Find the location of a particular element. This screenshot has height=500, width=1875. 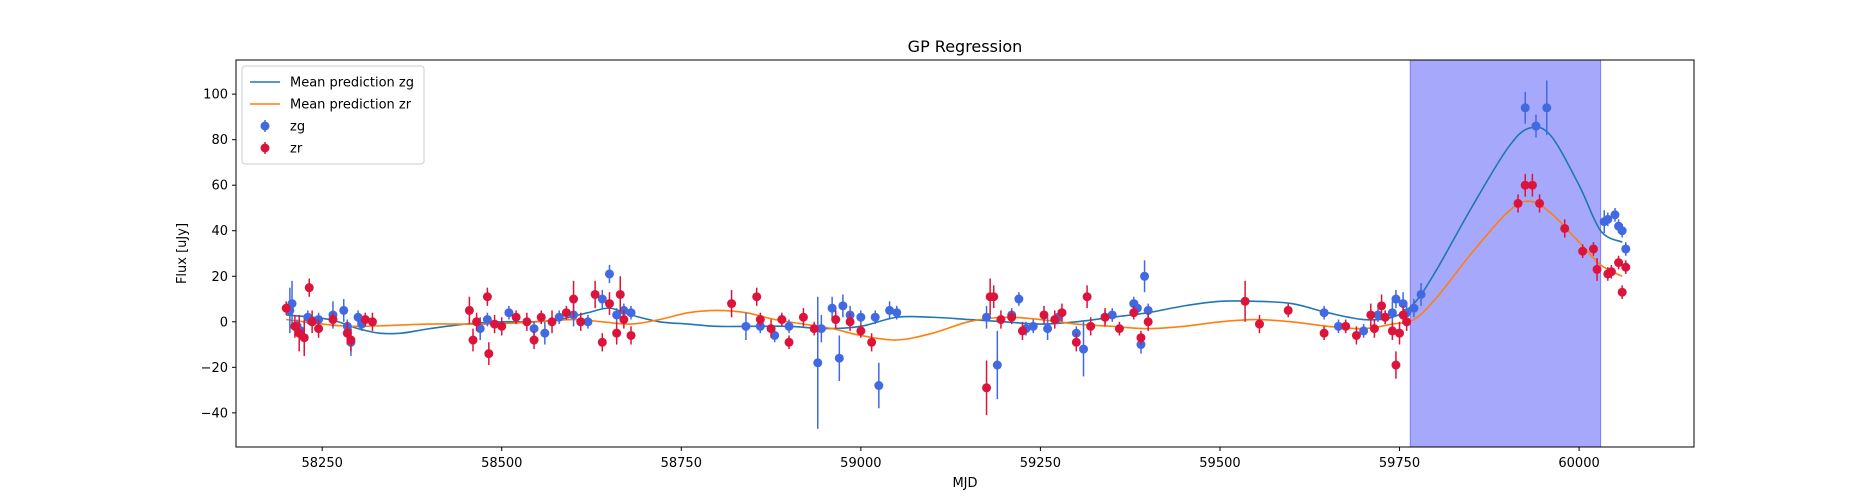

highlight-span-layer is located at coordinates (1505, 253).